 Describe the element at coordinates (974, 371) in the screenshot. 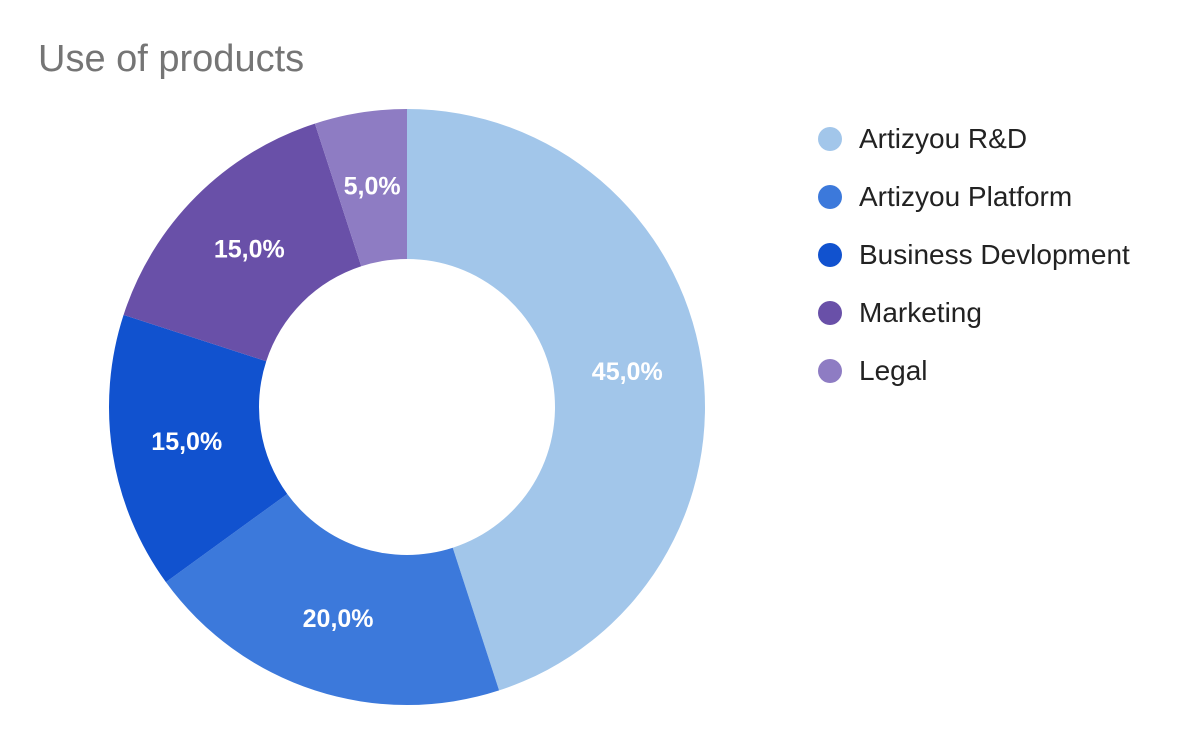

I see `legend-item: Legal` at that location.